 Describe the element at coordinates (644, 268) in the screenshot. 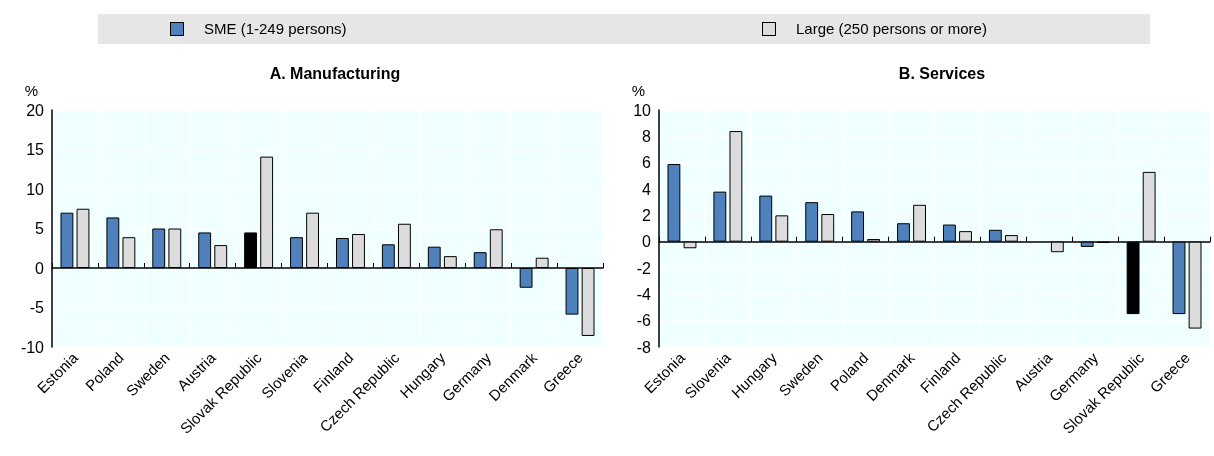

I see `y-tick-label: -2` at that location.